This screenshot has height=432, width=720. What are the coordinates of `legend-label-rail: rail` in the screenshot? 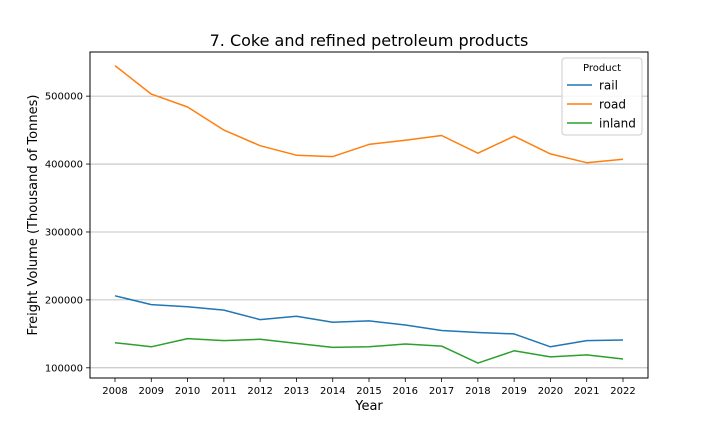 It's located at (608, 86).